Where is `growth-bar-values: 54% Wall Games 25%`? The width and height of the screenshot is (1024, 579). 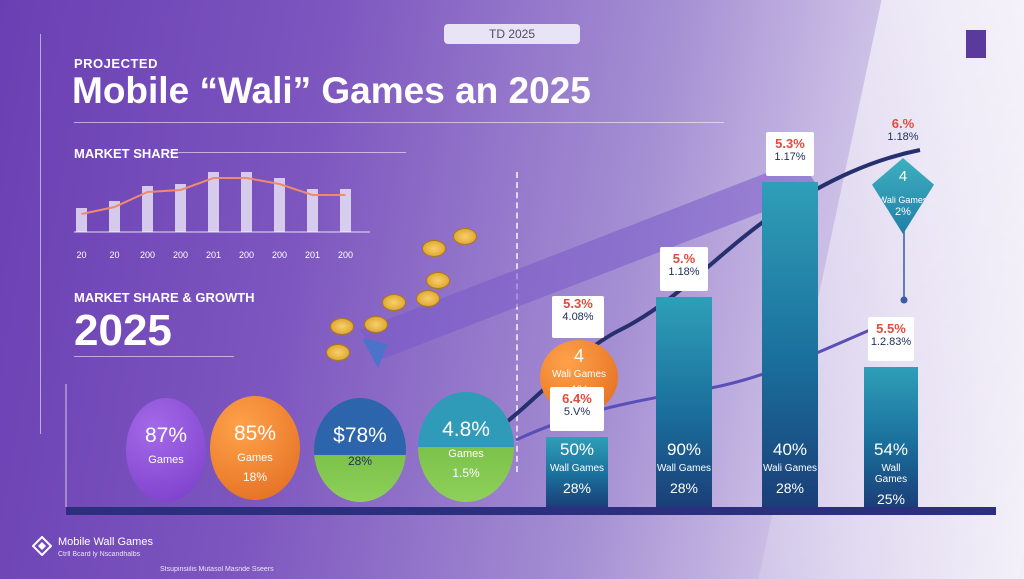 growth-bar-values: 54% Wall Games 25% is located at coordinates (891, 473).